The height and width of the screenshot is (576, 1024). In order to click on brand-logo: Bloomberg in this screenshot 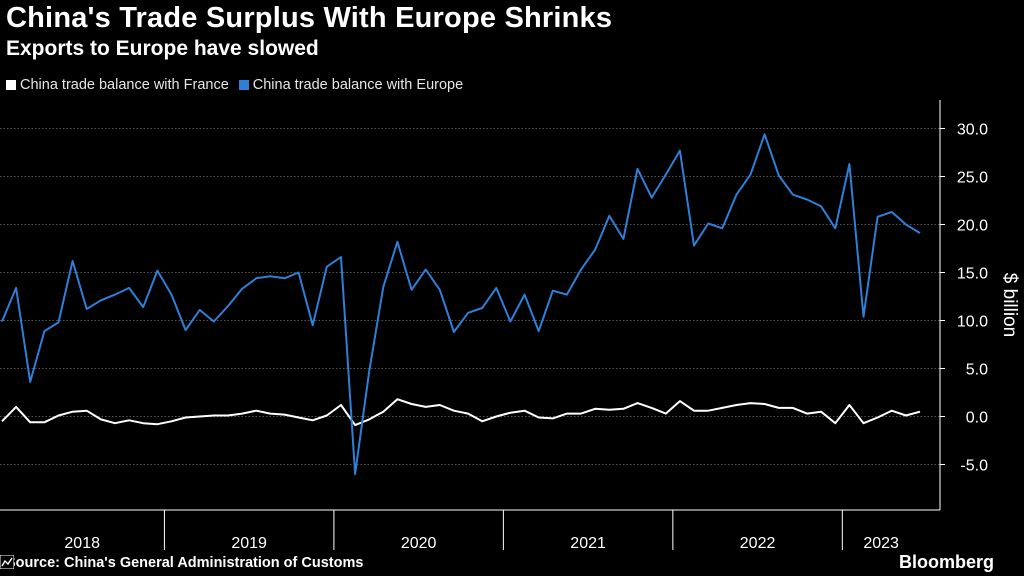, I will do `click(946, 562)`.